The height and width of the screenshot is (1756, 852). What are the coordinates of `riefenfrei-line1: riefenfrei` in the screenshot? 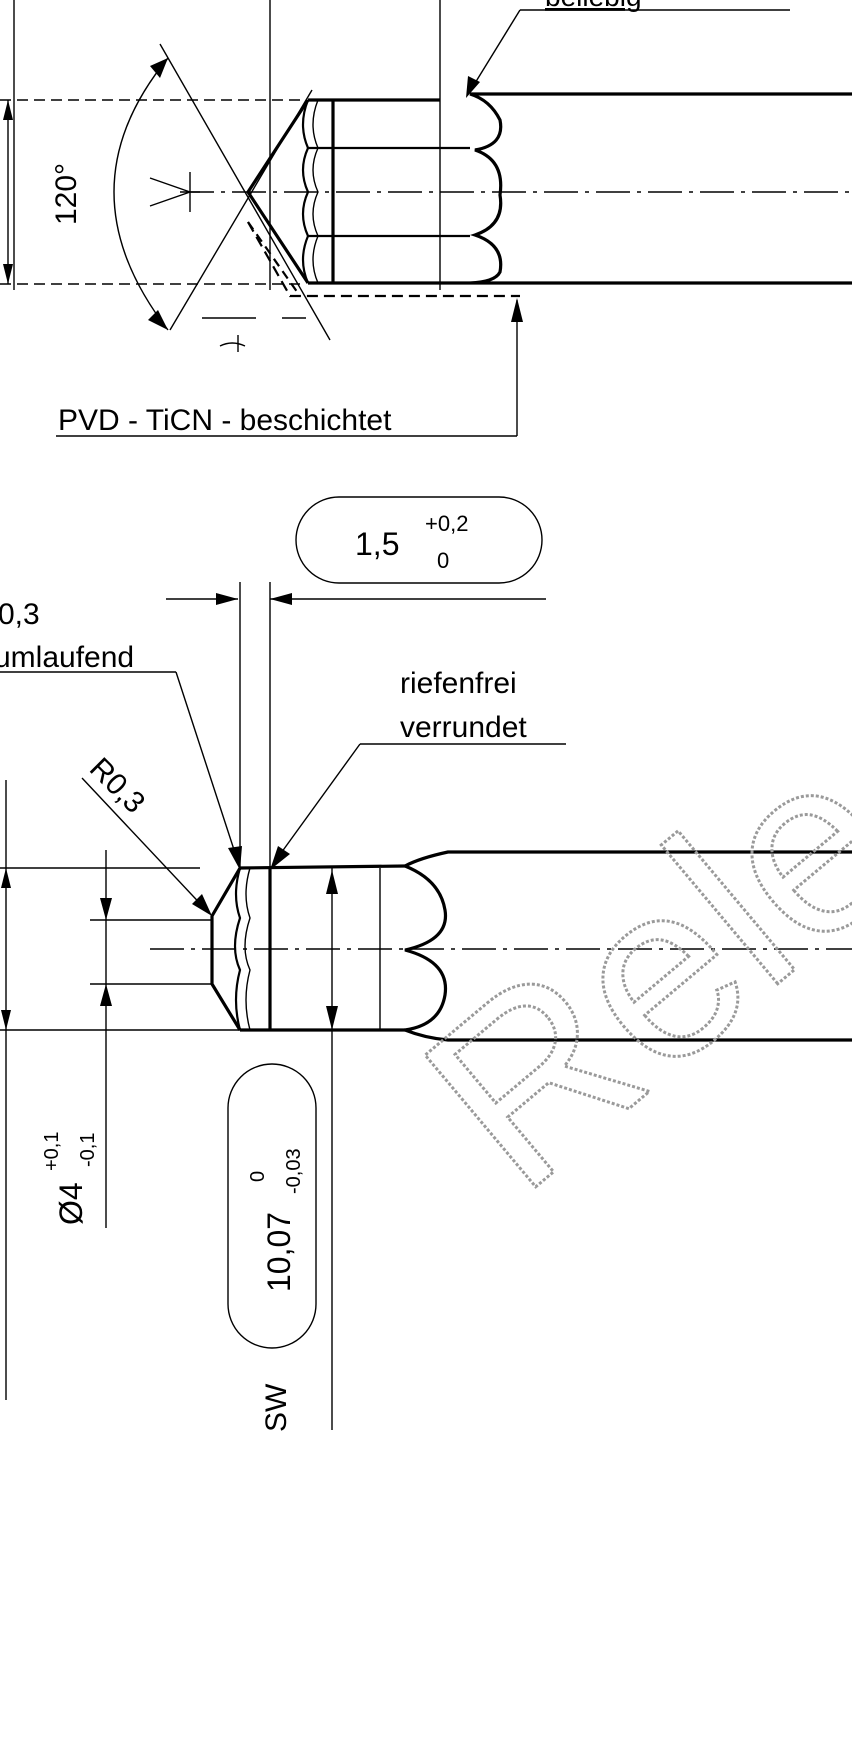 It's located at (458, 683).